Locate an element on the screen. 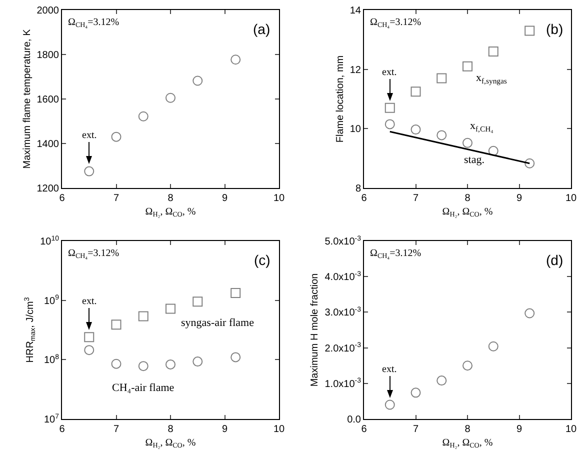  annotation: (d) is located at coordinates (555, 260).